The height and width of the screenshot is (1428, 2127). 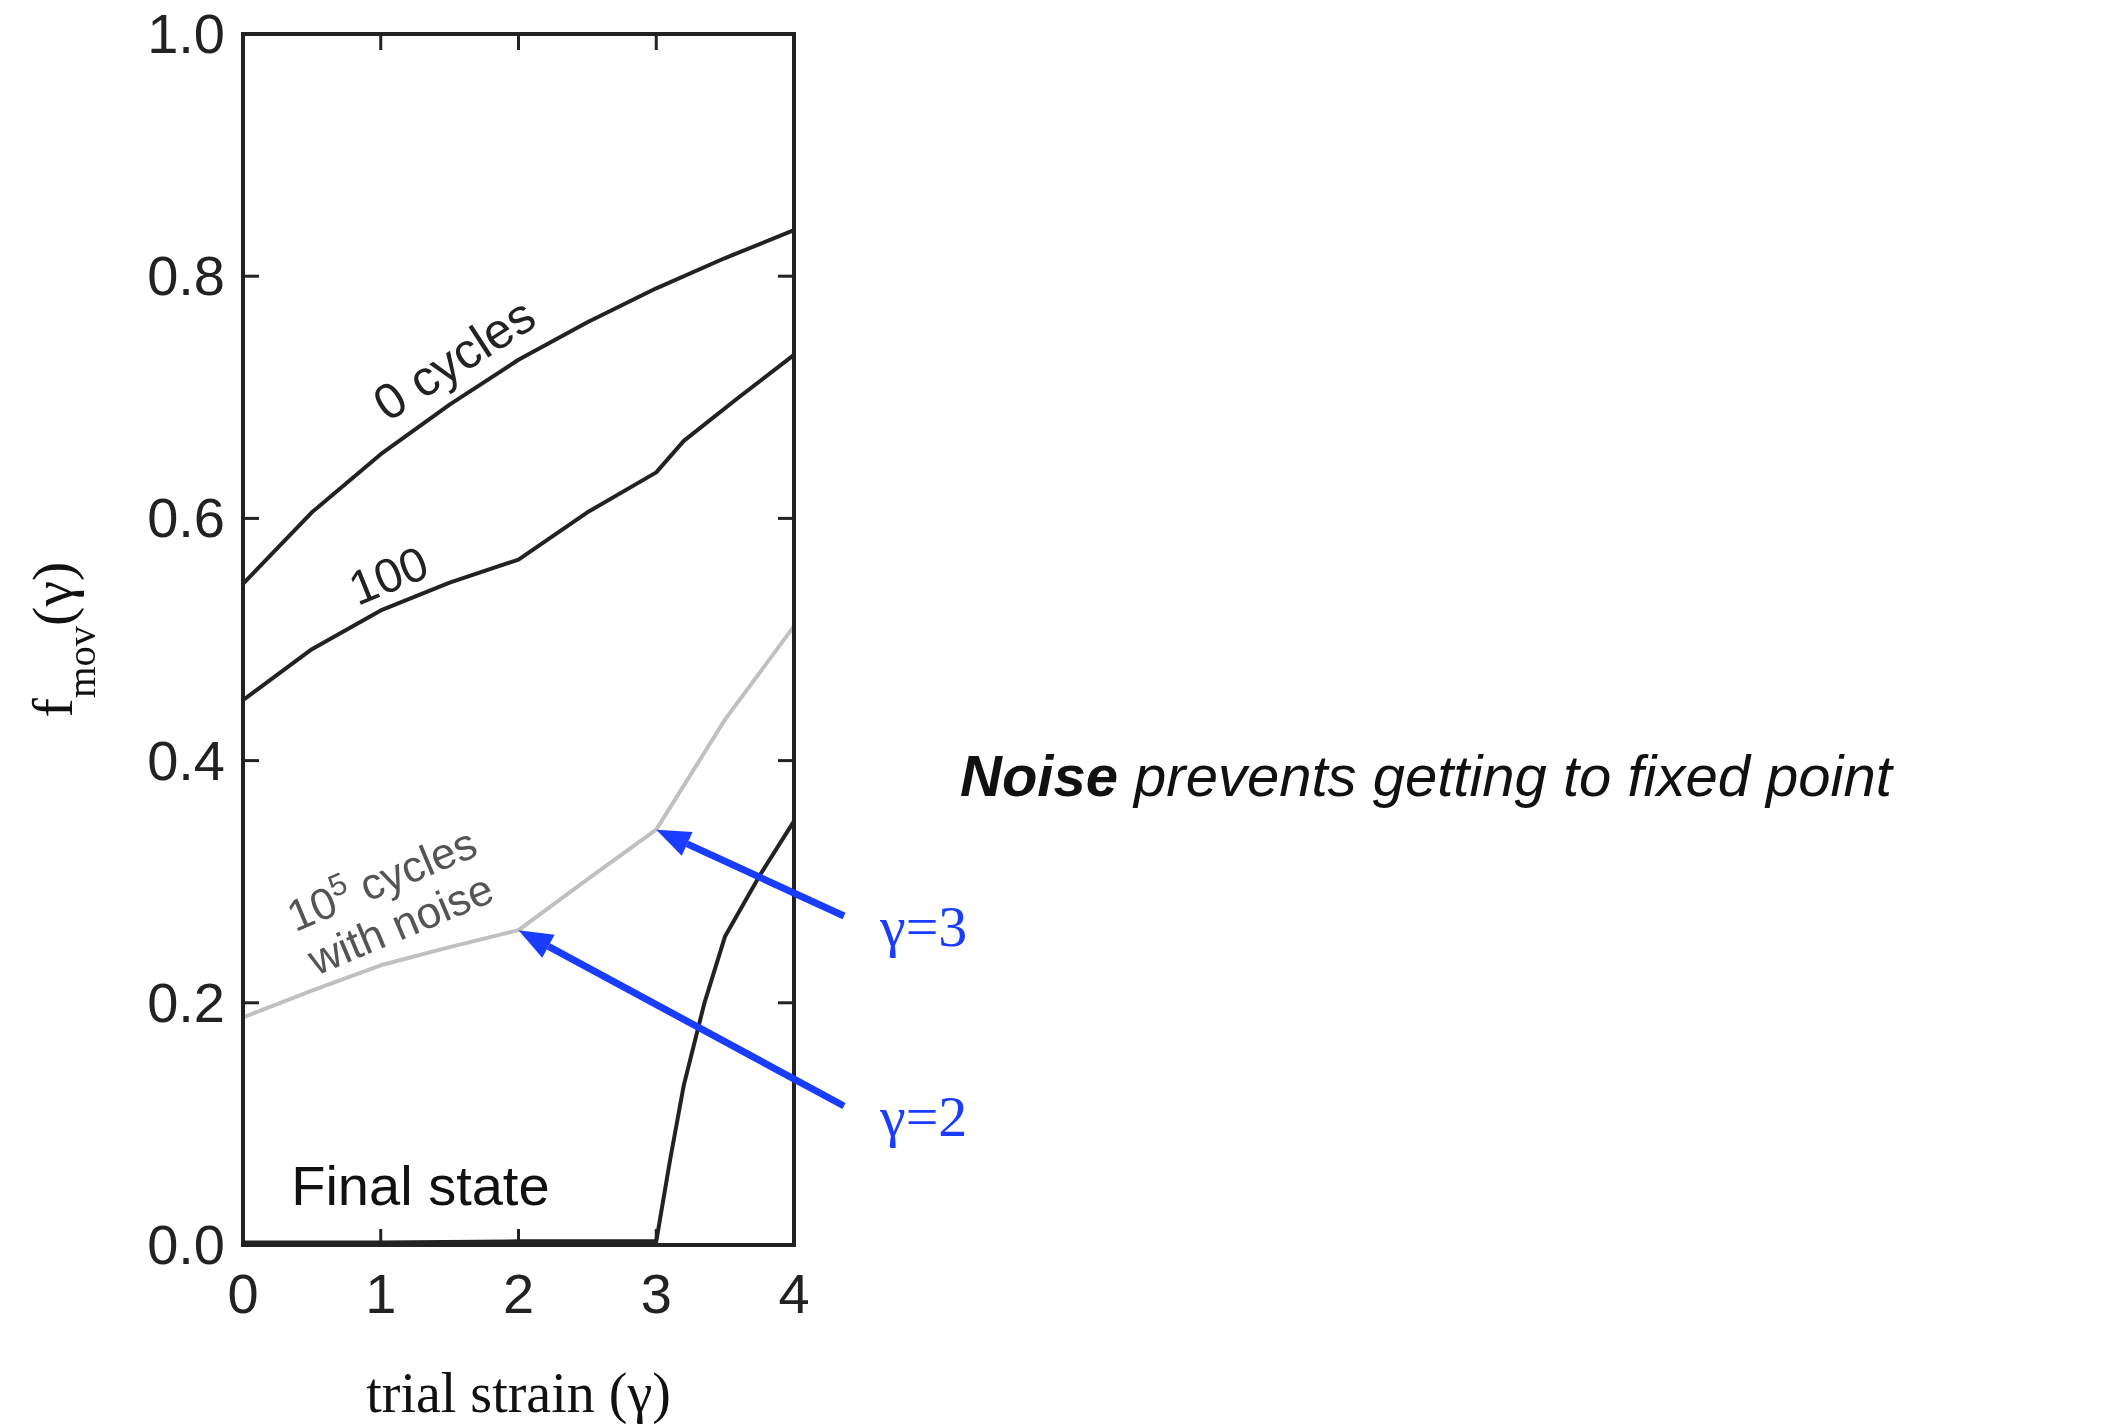 What do you see at coordinates (518, 1293) in the screenshot?
I see `x-tick-label: 2` at bounding box center [518, 1293].